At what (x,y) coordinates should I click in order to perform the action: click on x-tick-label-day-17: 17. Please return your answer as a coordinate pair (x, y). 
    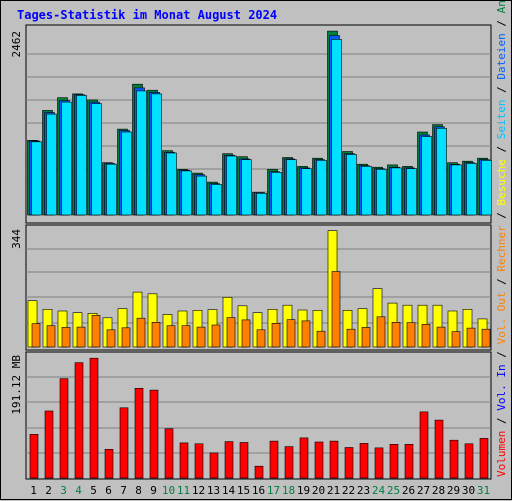
    Looking at the image, I should click on (273, 490).